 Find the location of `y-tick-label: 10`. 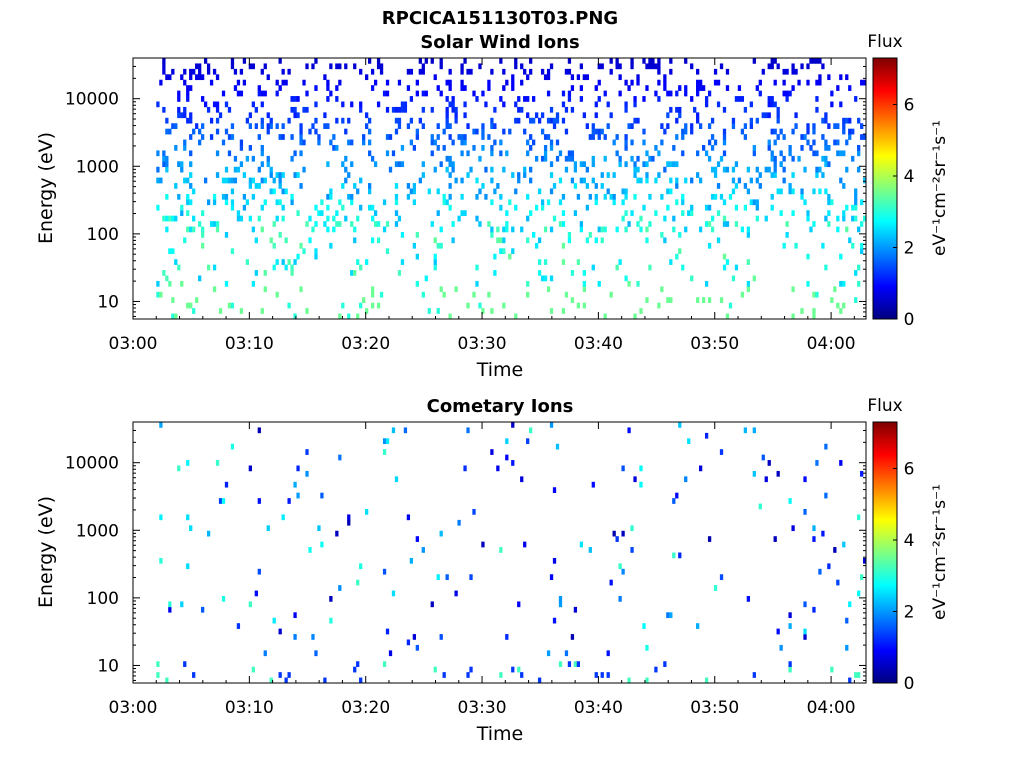

y-tick-label: 10 is located at coordinates (108, 666).